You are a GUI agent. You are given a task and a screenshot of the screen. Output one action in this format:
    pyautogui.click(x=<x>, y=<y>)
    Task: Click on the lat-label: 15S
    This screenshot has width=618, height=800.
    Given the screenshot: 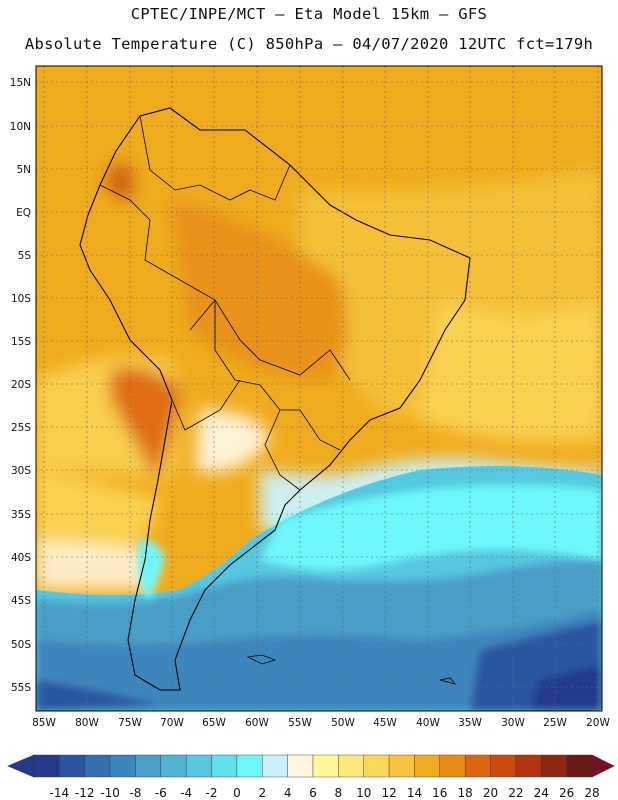 What is the action you would take?
    pyautogui.click(x=21, y=342)
    